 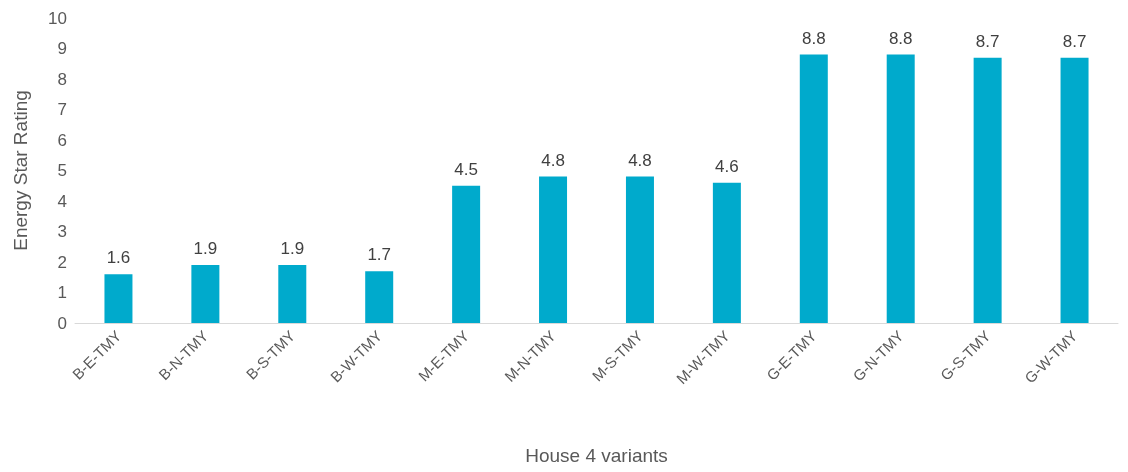 What do you see at coordinates (62, 231) in the screenshot?
I see `y-tick-label: 3` at bounding box center [62, 231].